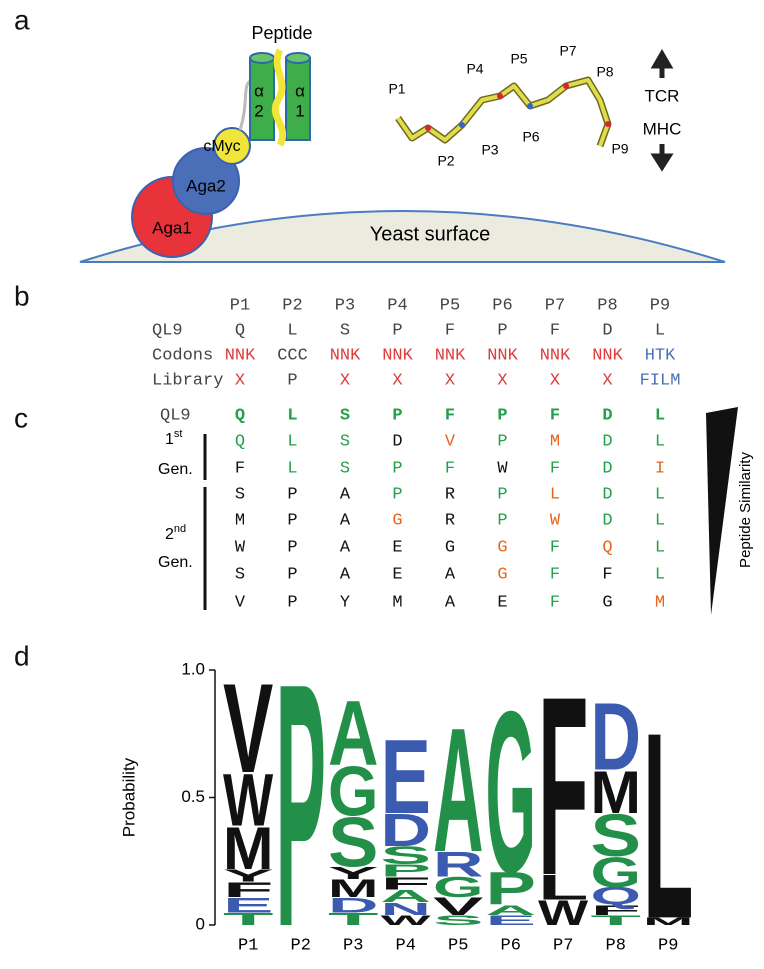 The image size is (764, 969). What do you see at coordinates (206, 185) in the screenshot?
I see `domain-label: Aga2` at bounding box center [206, 185].